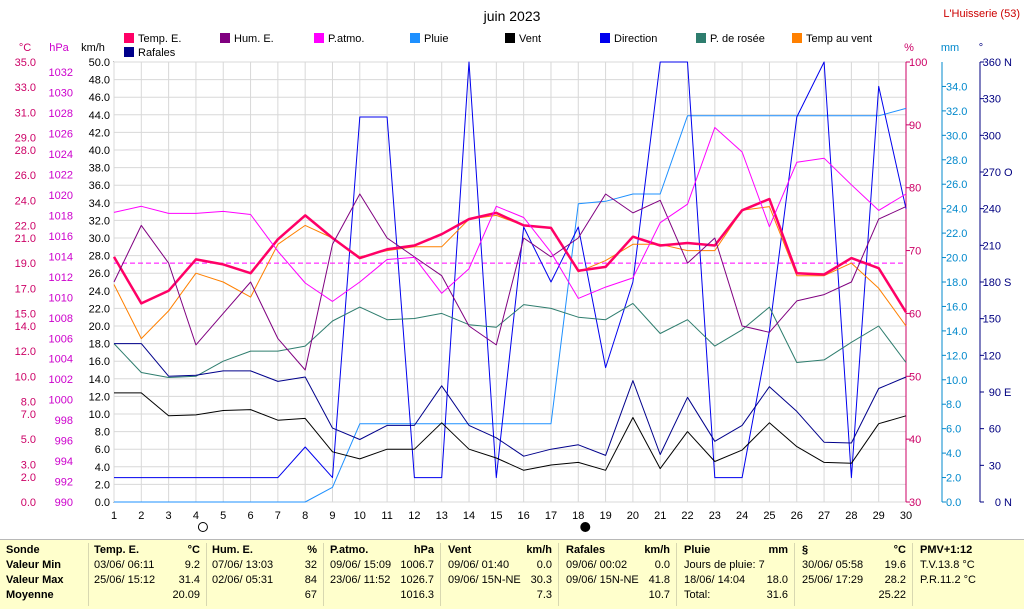 The width and height of the screenshot is (1024, 609). Describe the element at coordinates (953, 454) in the screenshot. I see `rain-tick-label: 4.0` at that location.